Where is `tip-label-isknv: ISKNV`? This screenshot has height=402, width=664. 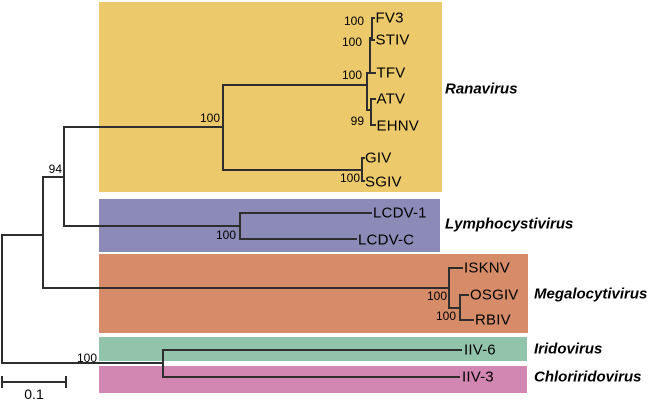 tip-label-isknv: ISKNV is located at coordinates (487, 268).